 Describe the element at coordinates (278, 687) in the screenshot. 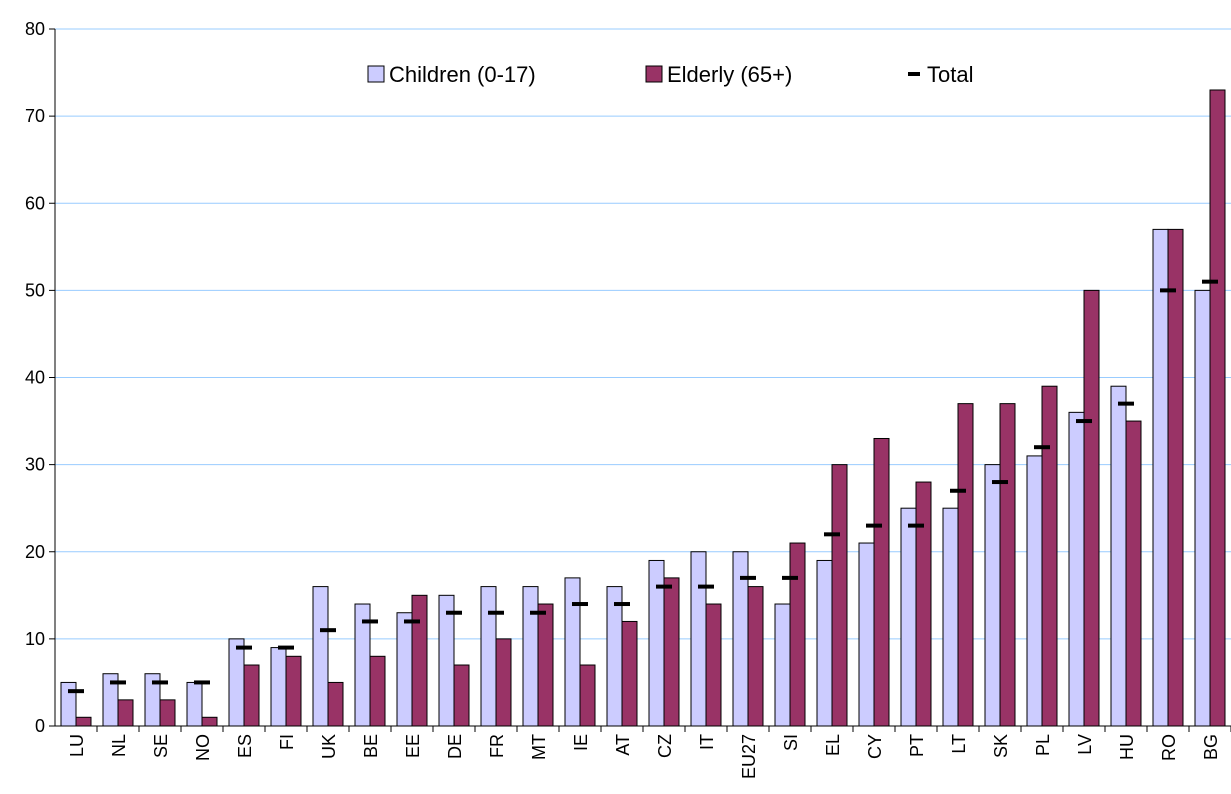

I see `bar-children-FI` at that location.